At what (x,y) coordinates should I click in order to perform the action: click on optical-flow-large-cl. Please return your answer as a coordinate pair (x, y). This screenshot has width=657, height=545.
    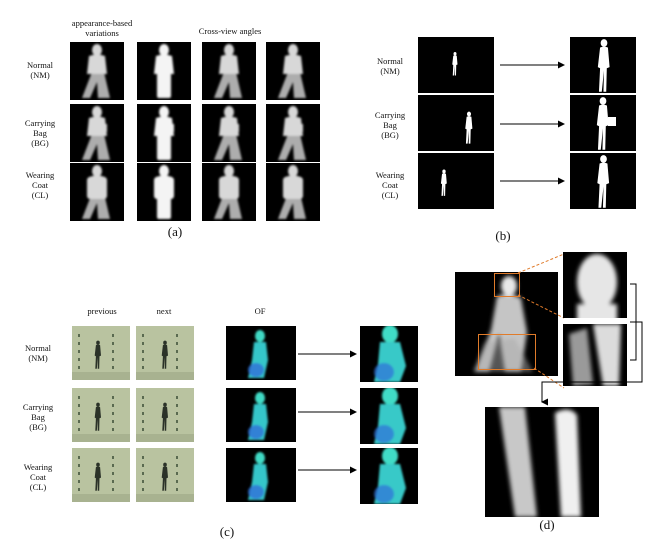
    Looking at the image, I should click on (389, 476).